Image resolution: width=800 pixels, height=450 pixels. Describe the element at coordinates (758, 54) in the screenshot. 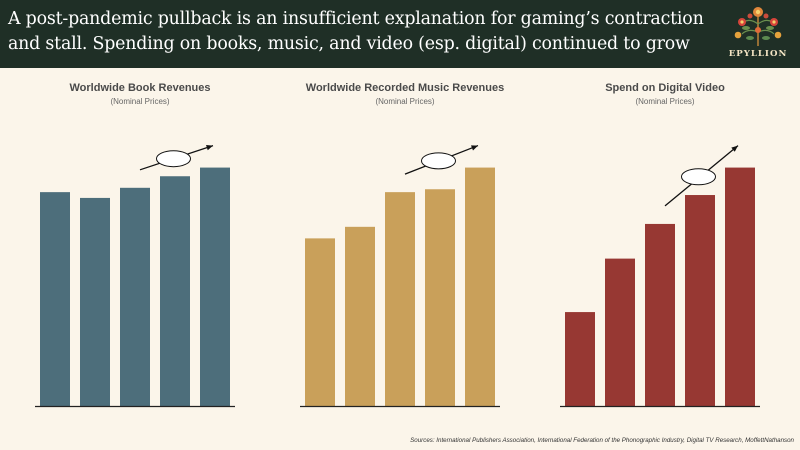

I see `logo-wordmark: EPYLLION` at that location.